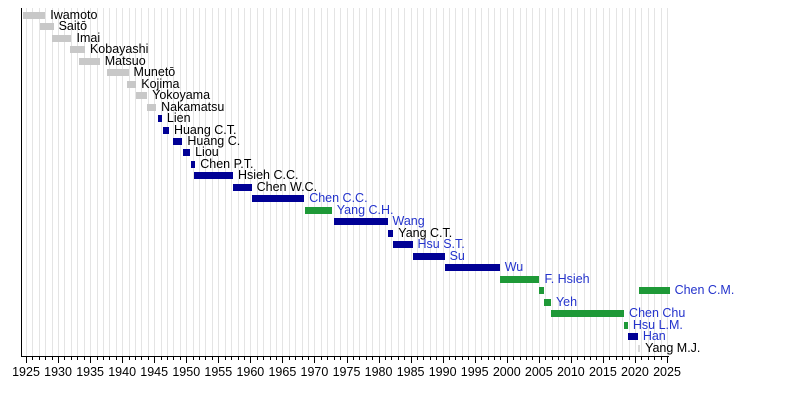  Describe the element at coordinates (193, 164) in the screenshot. I see `term-bar-chen-p-t` at that location.